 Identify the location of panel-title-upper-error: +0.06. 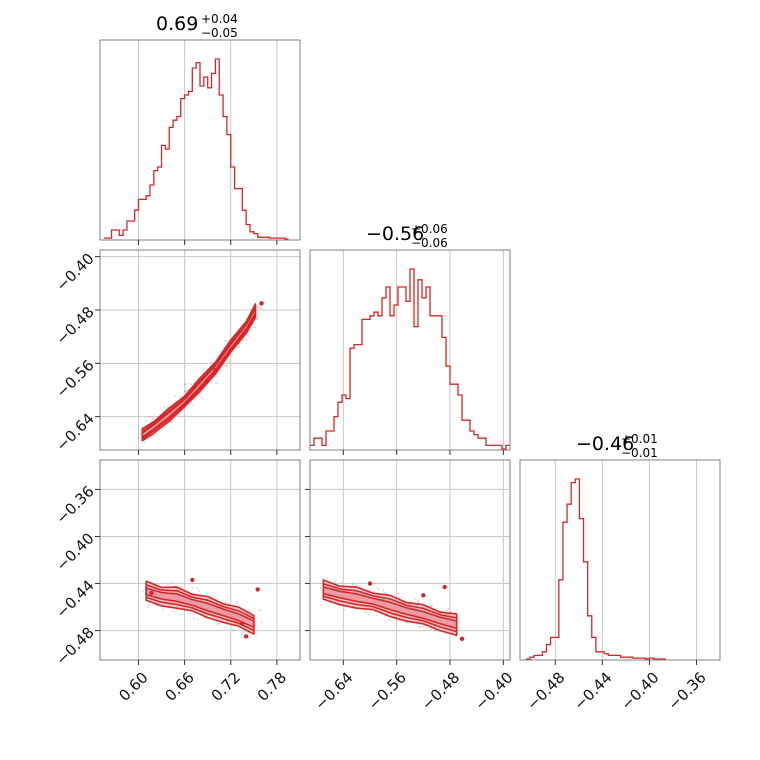
(429, 229).